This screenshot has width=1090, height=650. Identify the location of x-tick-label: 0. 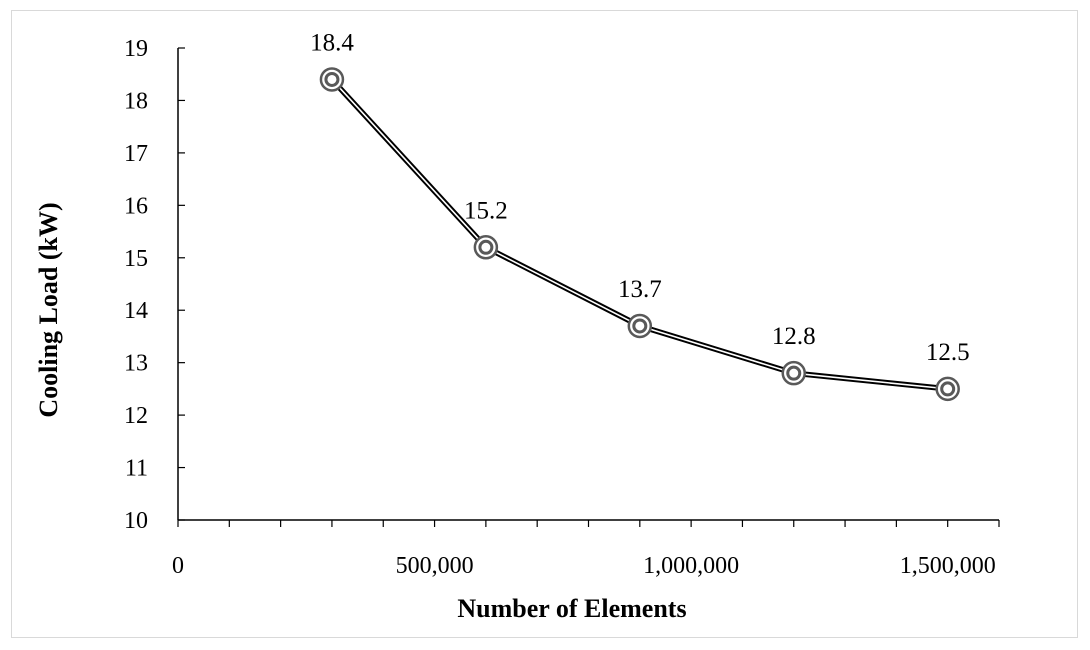
(178, 566).